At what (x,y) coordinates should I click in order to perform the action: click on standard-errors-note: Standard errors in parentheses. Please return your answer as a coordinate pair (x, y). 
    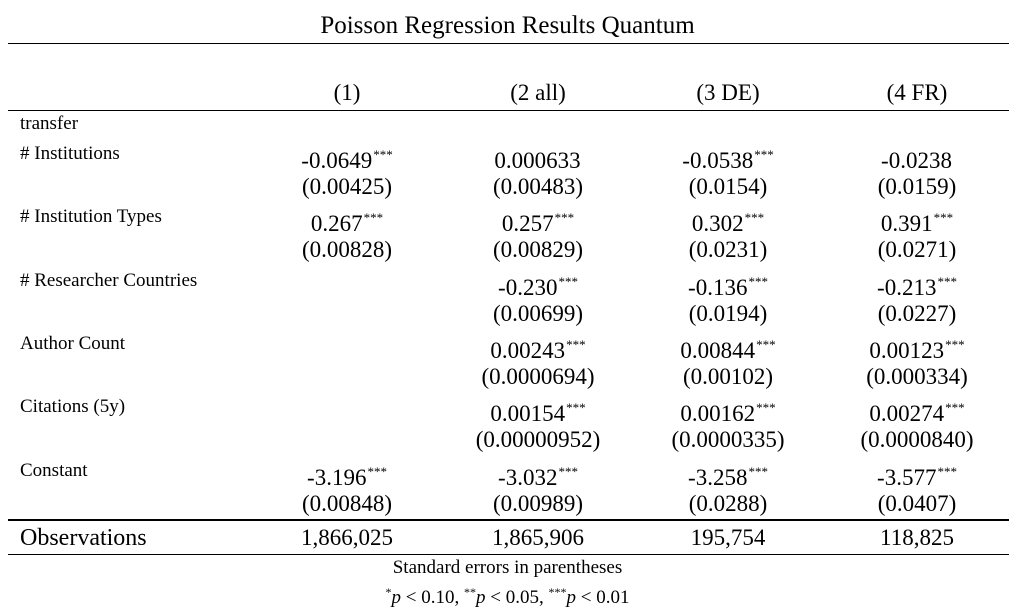
    Looking at the image, I should click on (507, 567).